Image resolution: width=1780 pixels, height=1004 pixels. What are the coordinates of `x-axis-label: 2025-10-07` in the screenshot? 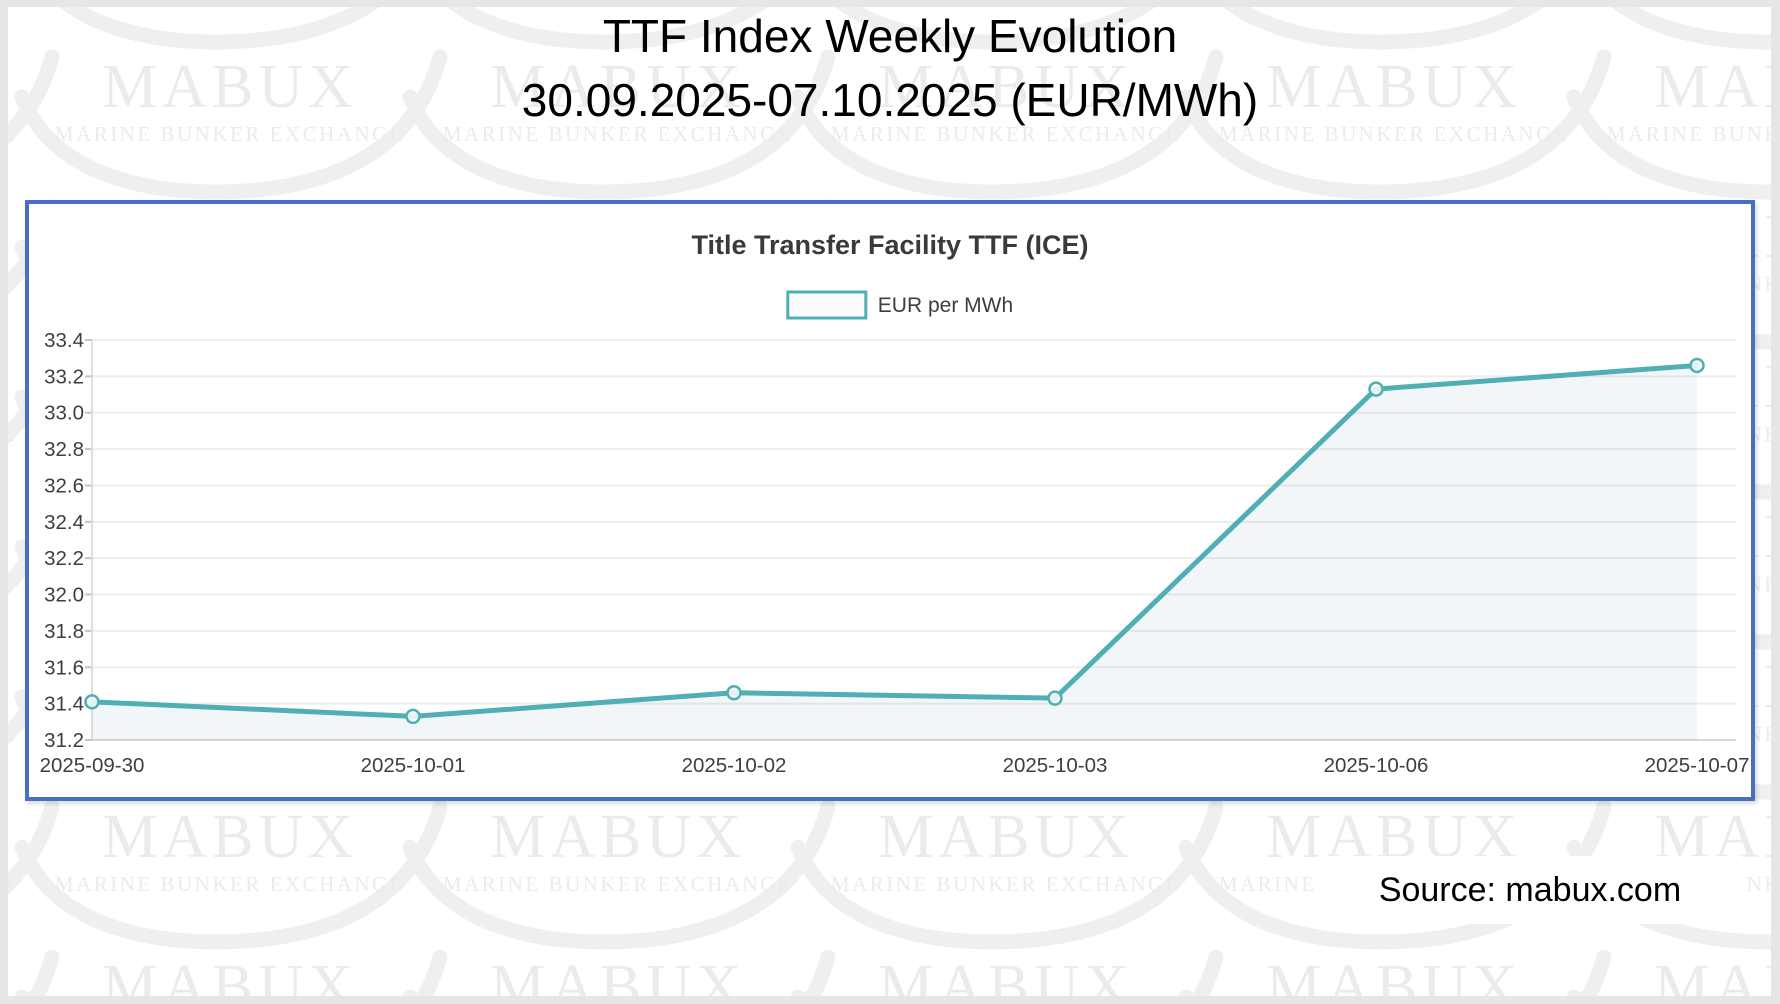 It's located at (1697, 765).